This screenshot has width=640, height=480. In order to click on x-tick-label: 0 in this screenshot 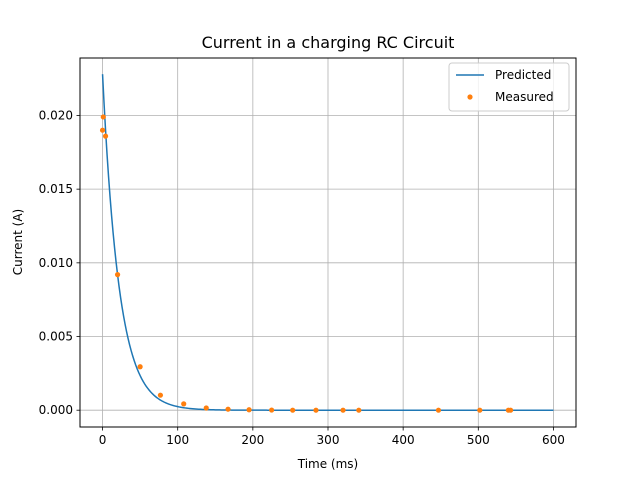, I will do `click(103, 440)`.